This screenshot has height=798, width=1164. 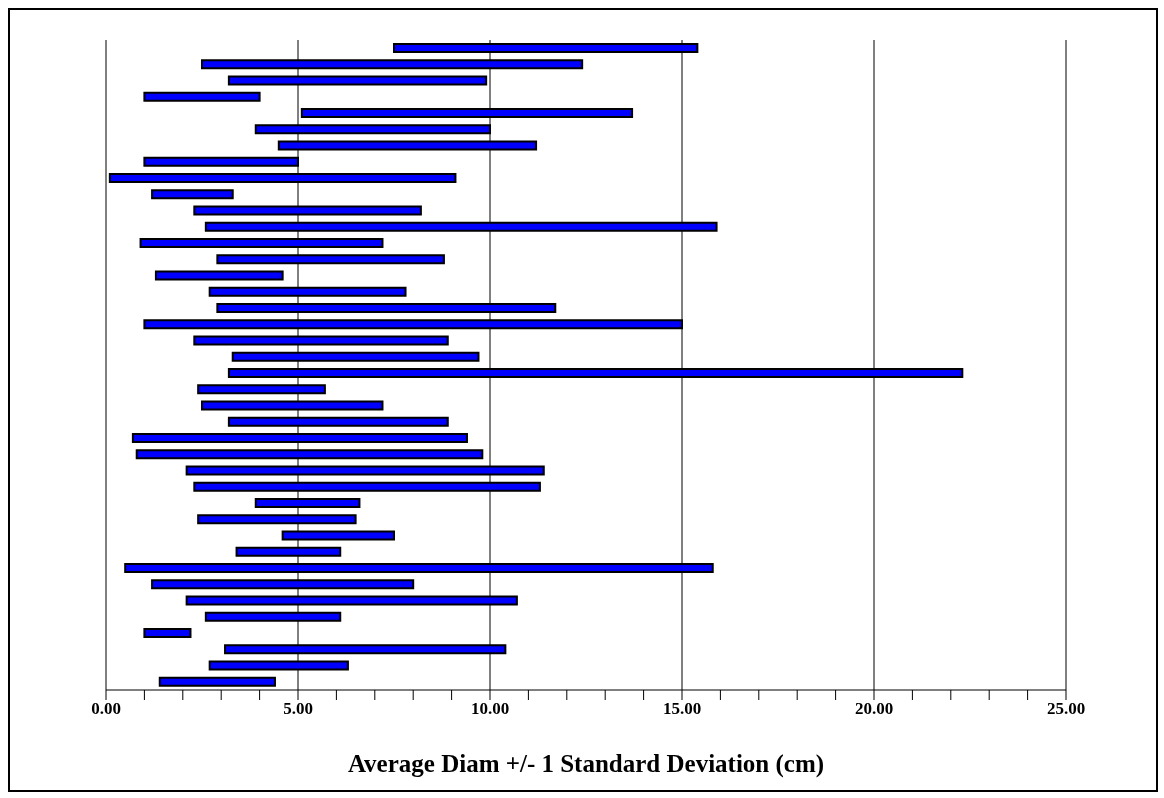 What do you see at coordinates (586, 764) in the screenshot?
I see `x-axis-title: Average Diam +/- 1 Standard Deviation (cm)` at bounding box center [586, 764].